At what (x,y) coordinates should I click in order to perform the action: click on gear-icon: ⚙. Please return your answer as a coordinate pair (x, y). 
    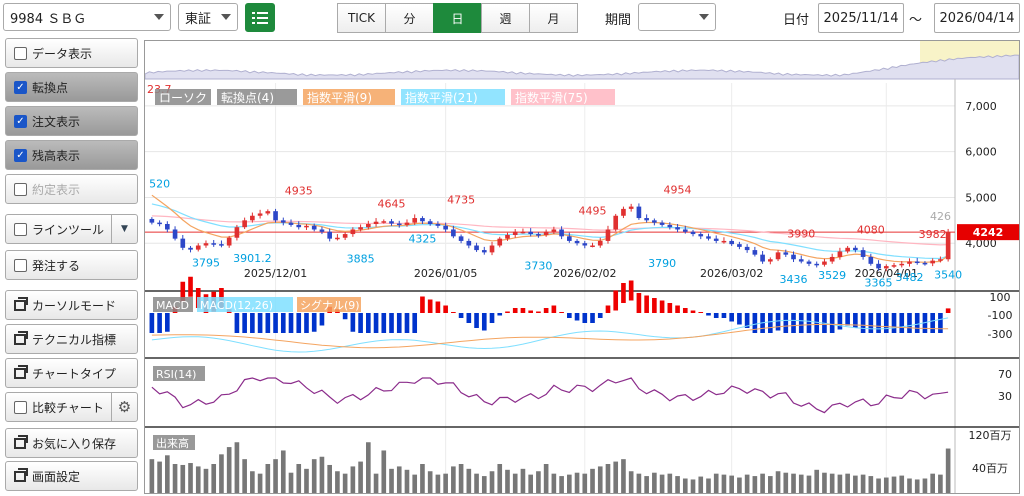
    Looking at the image, I should click on (124, 407).